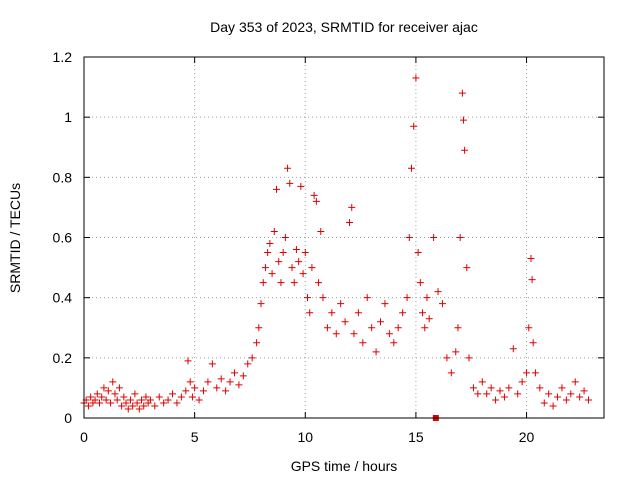  What do you see at coordinates (15, 238) in the screenshot?
I see `y-axis-label: SRMTID / TECUs` at bounding box center [15, 238].